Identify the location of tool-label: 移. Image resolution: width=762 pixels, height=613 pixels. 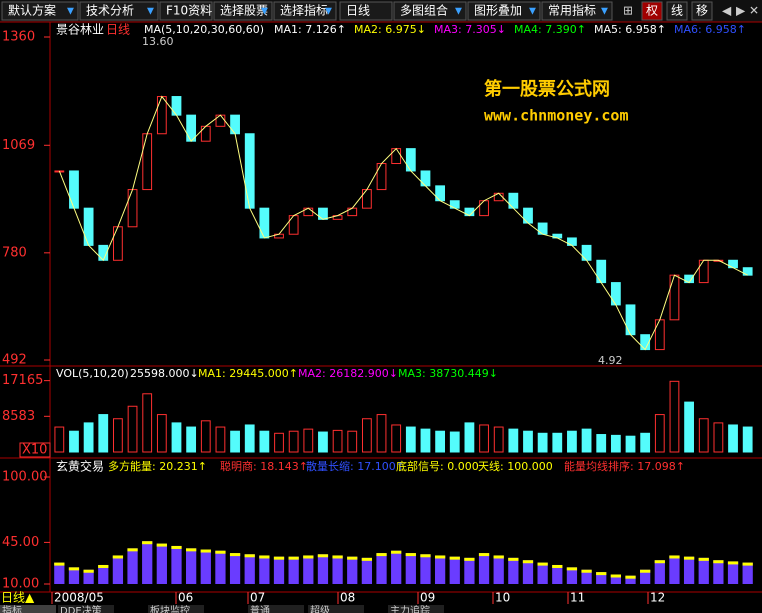
(702, 11).